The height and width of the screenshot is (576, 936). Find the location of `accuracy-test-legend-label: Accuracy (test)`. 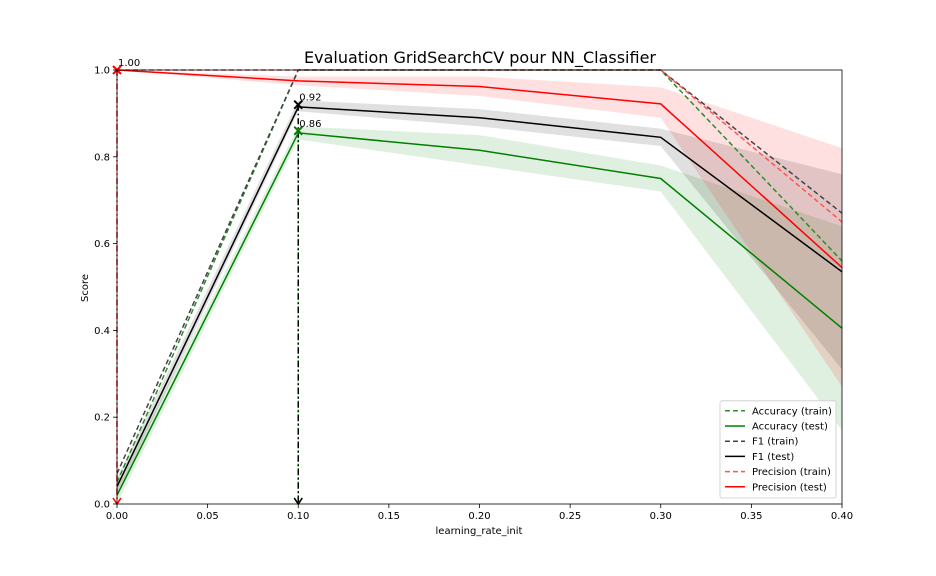

accuracy-test-legend-label: Accuracy (test) is located at coordinates (790, 427).